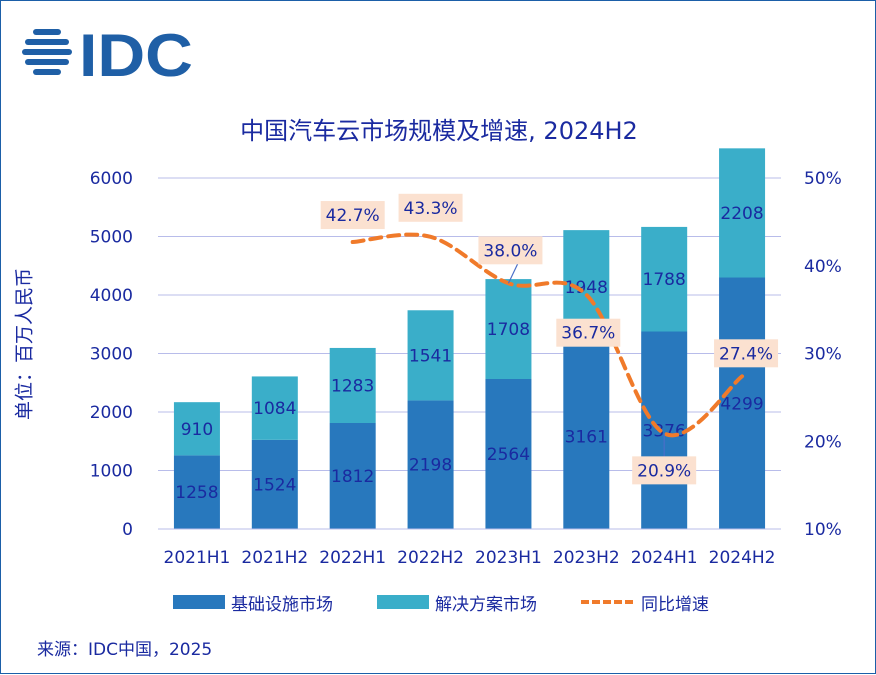 The width and height of the screenshot is (876, 675). What do you see at coordinates (586, 288) in the screenshot?
I see `data-label-solution: 1948` at bounding box center [586, 288].